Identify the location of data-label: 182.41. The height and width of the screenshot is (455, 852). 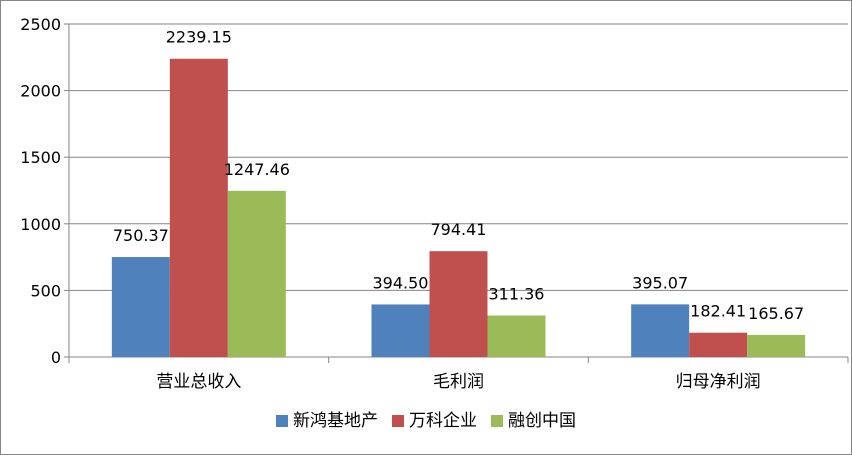
(718, 311).